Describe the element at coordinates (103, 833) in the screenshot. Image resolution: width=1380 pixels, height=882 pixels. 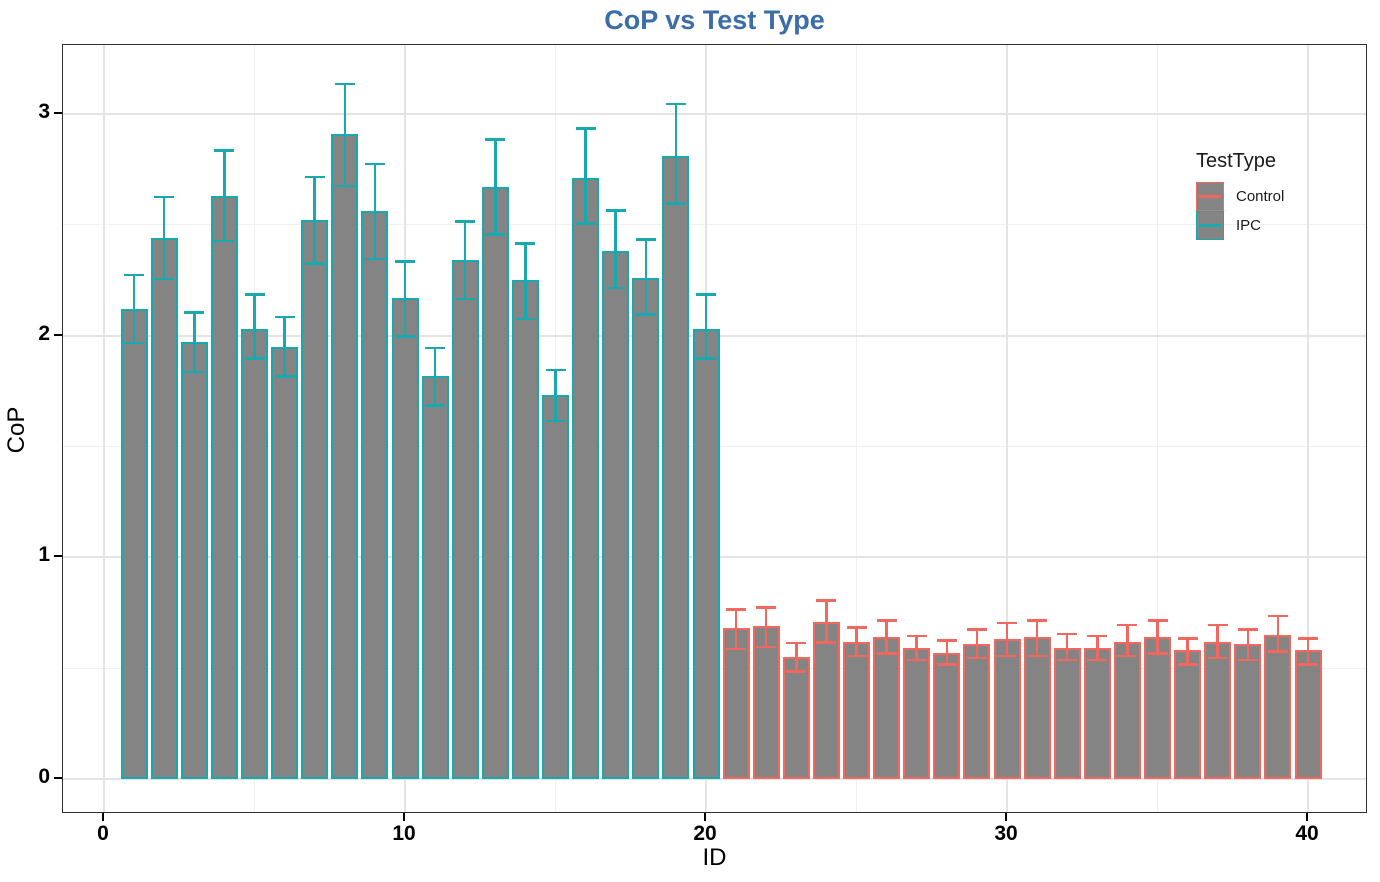
I see `x-tick-label: 0` at that location.